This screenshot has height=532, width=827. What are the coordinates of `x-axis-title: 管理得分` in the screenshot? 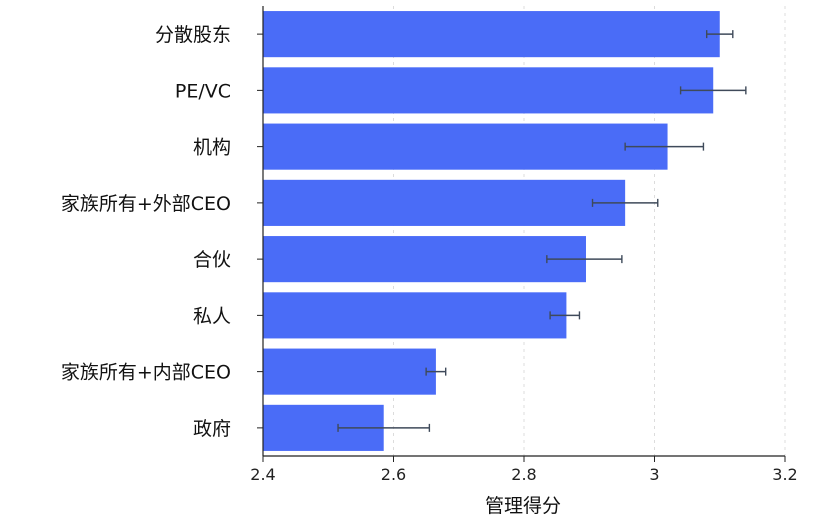 It's located at (523, 506).